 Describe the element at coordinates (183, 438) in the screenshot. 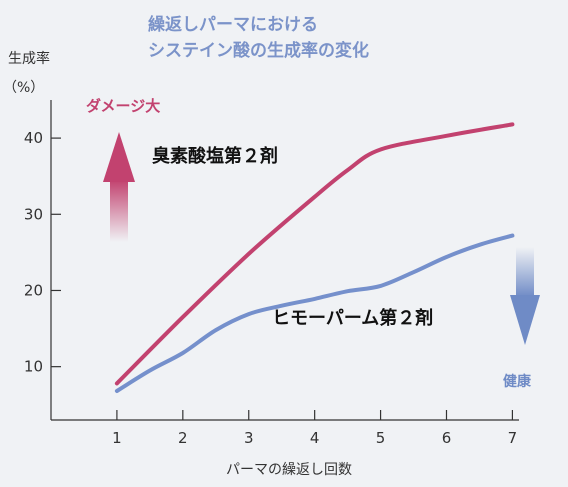

I see `x-tick-label: 2` at that location.